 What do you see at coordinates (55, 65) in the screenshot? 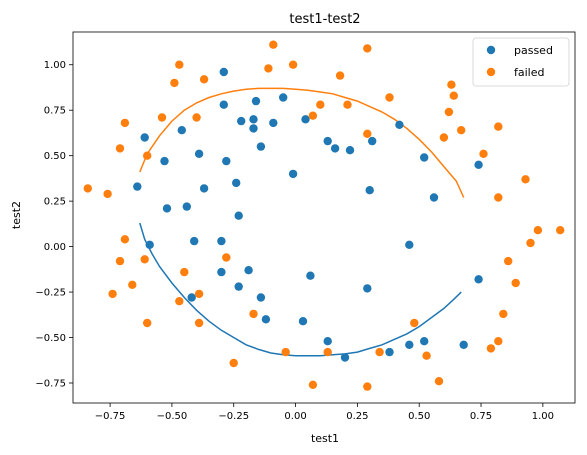
I see `y-tick-label: 1.00` at bounding box center [55, 65].